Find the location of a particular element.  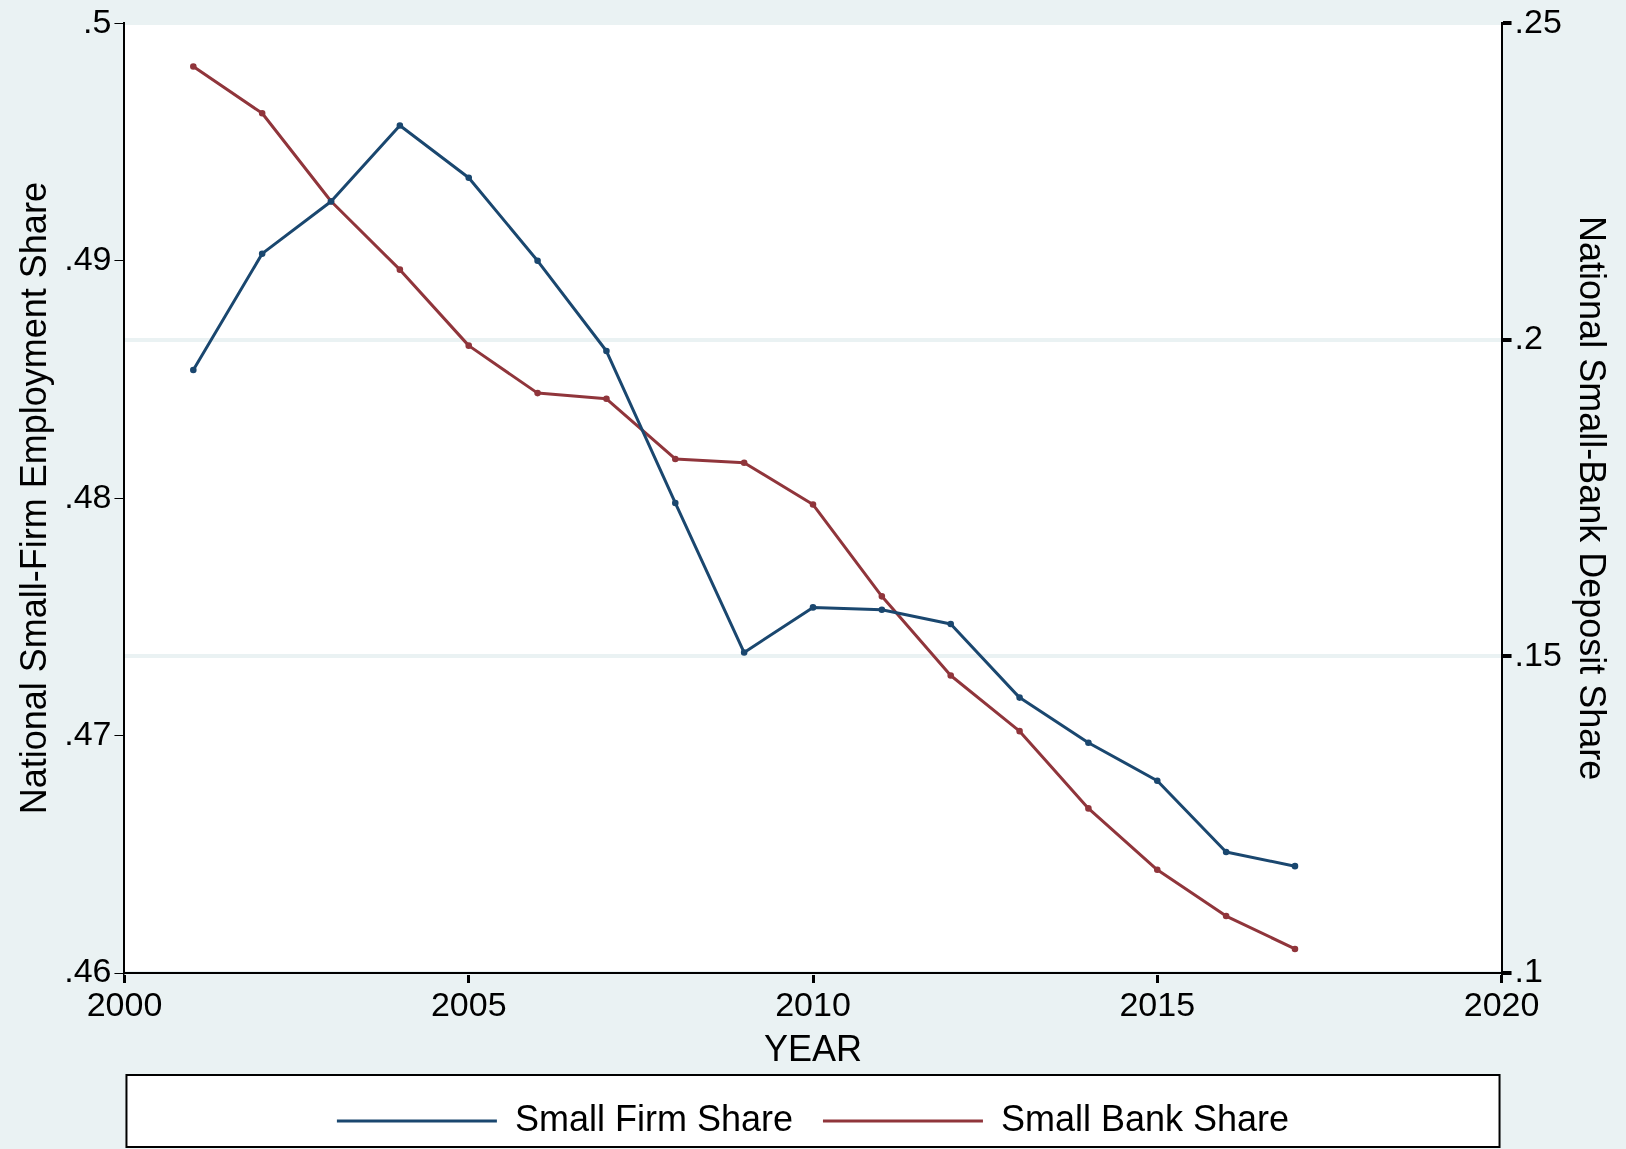

y2-axis-title: National Small-Bank Deposit Share is located at coordinates (1593, 498).